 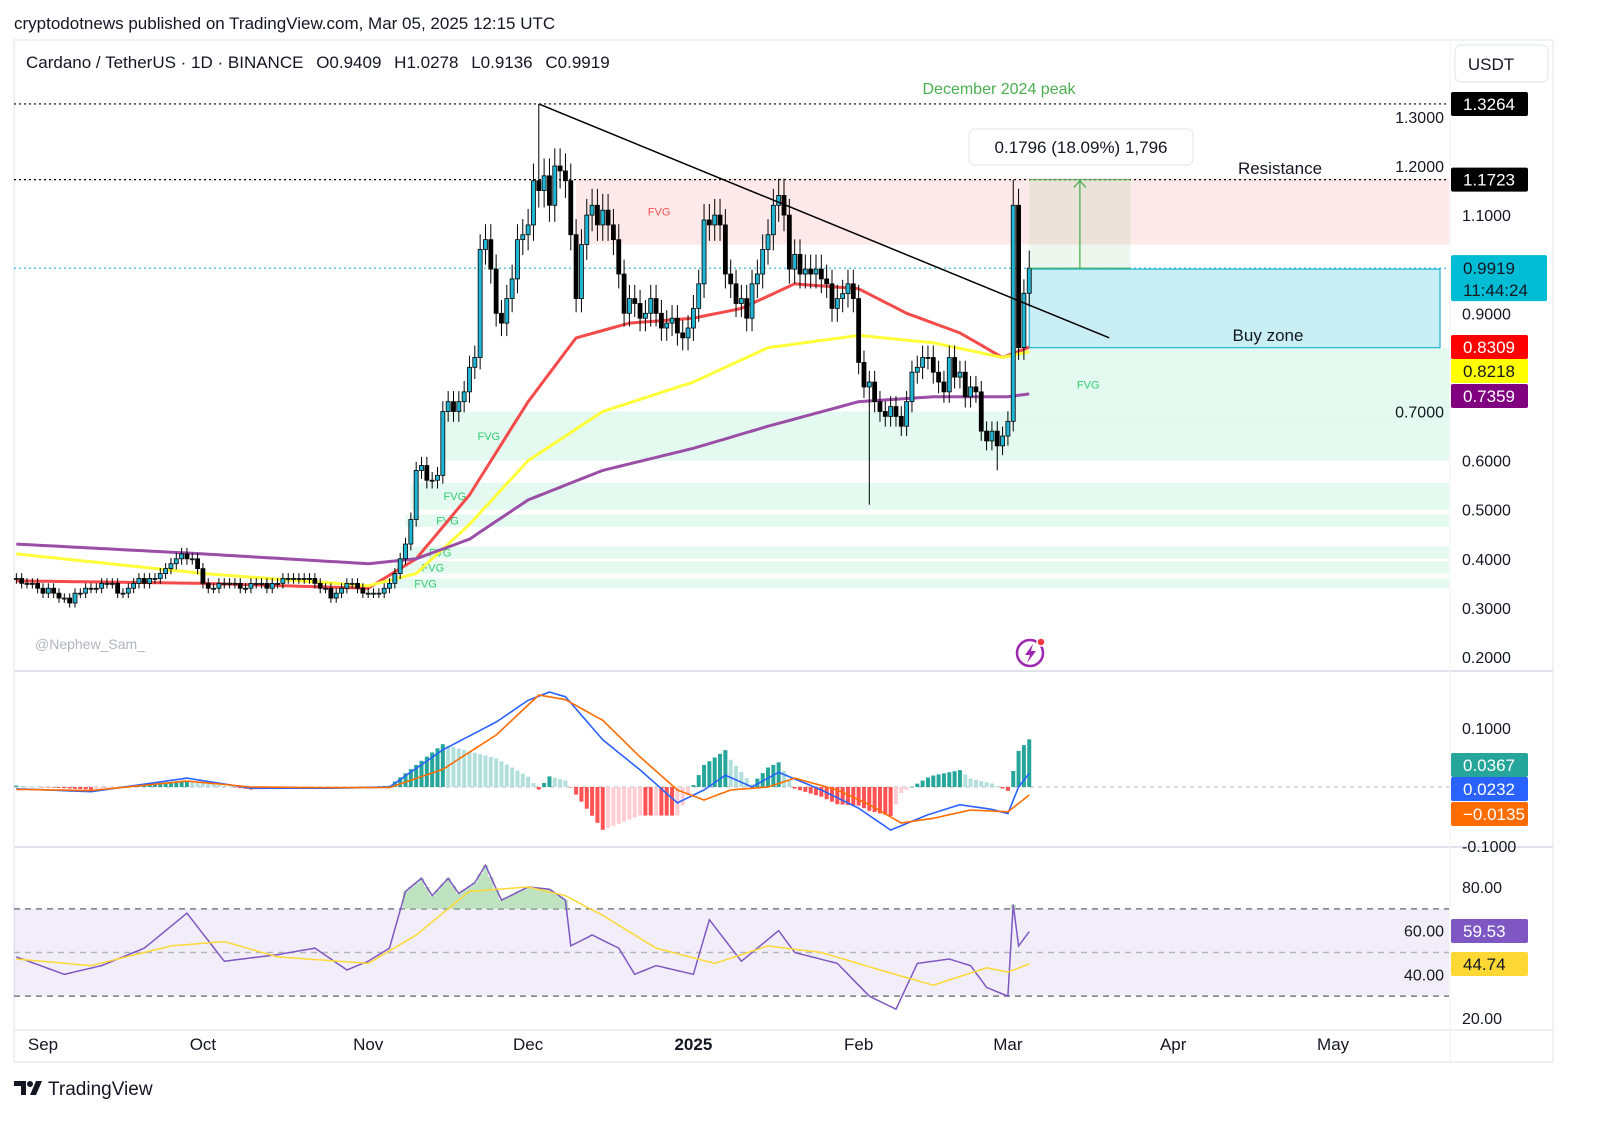 I want to click on price-tick: 0.2000, so click(x=1486, y=658).